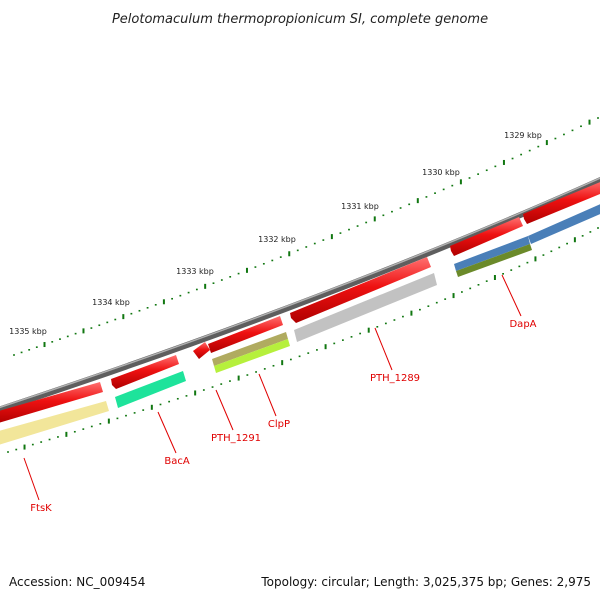 The width and height of the screenshot is (600, 600). What do you see at coordinates (252, 356) in the screenshot?
I see `gene-track-clpp` at bounding box center [252, 356].